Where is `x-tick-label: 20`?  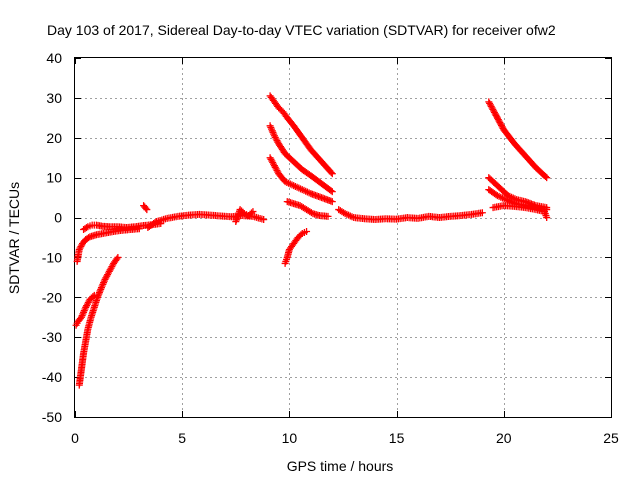 x-tick-label: 20 is located at coordinates (504, 438).